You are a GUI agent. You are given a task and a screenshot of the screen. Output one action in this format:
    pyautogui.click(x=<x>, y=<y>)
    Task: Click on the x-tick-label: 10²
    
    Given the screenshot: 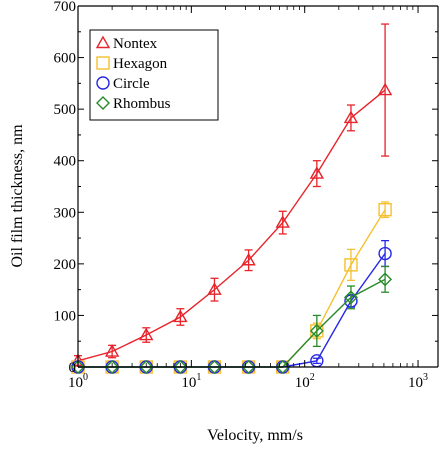 What is the action you would take?
    pyautogui.click(x=305, y=381)
    